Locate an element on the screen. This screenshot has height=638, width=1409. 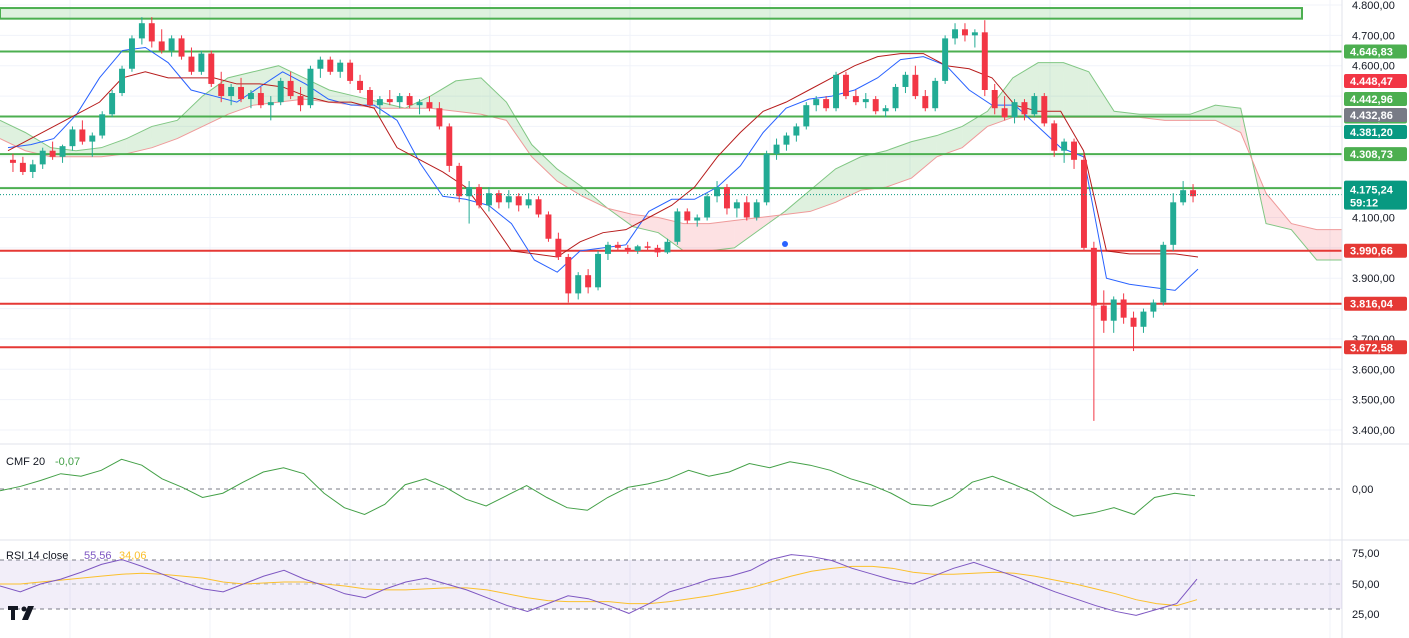
cmf-pane: CMF 20 -0,07 0,00 is located at coordinates (686, 486).